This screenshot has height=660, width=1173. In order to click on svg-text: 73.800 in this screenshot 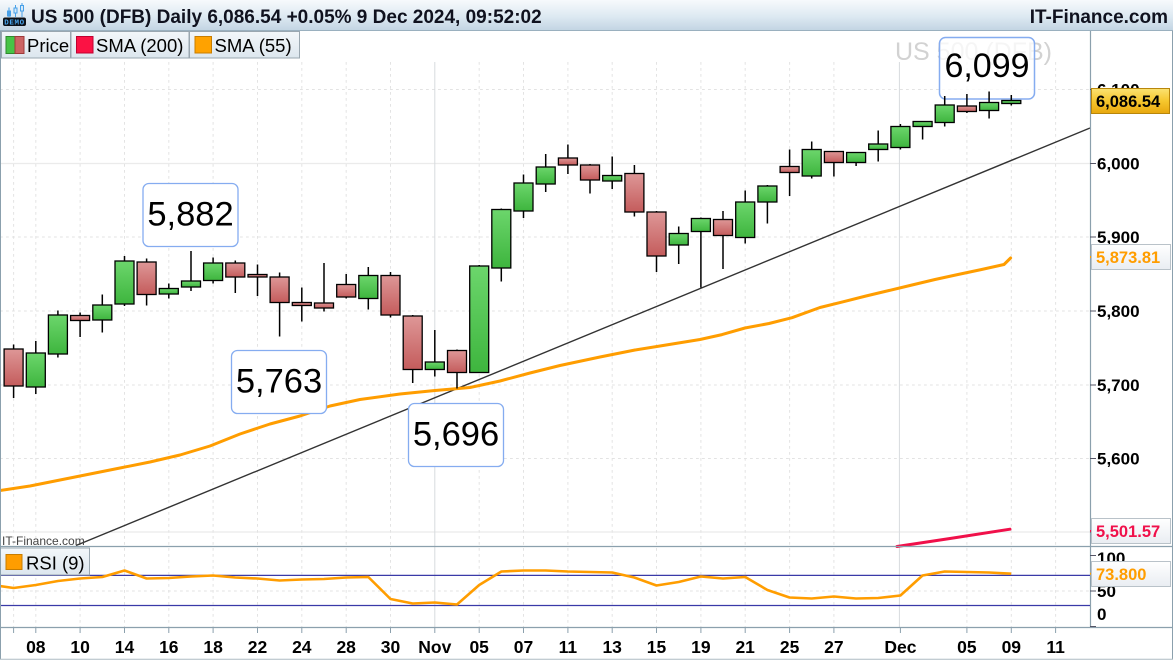, I will do `click(1121, 575)`.